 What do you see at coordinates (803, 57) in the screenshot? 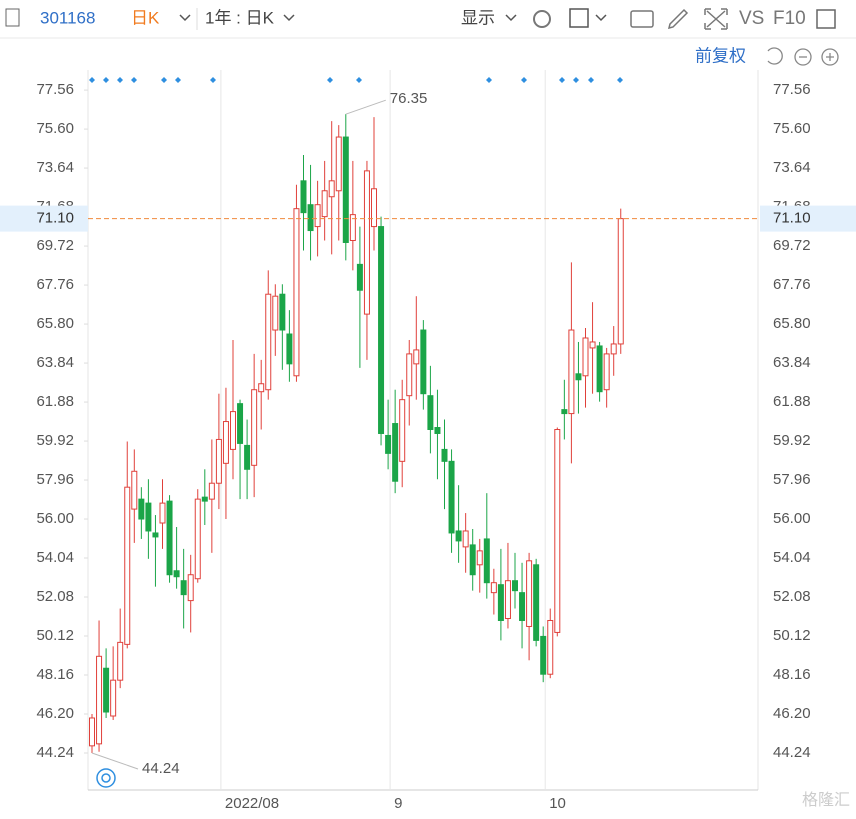
I see `zoom-out-icon` at bounding box center [803, 57].